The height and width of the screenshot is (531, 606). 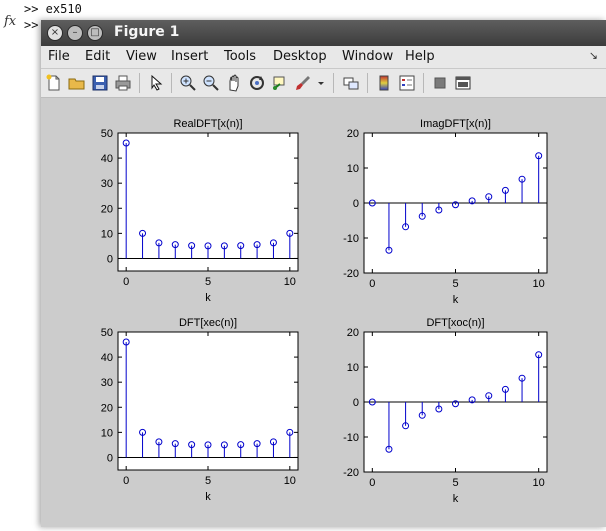 I want to click on subplot-dft-xoc: -20 -10 0 10 20 0 5 10 DFT[xoc(n)] k, so click(x=445, y=411).